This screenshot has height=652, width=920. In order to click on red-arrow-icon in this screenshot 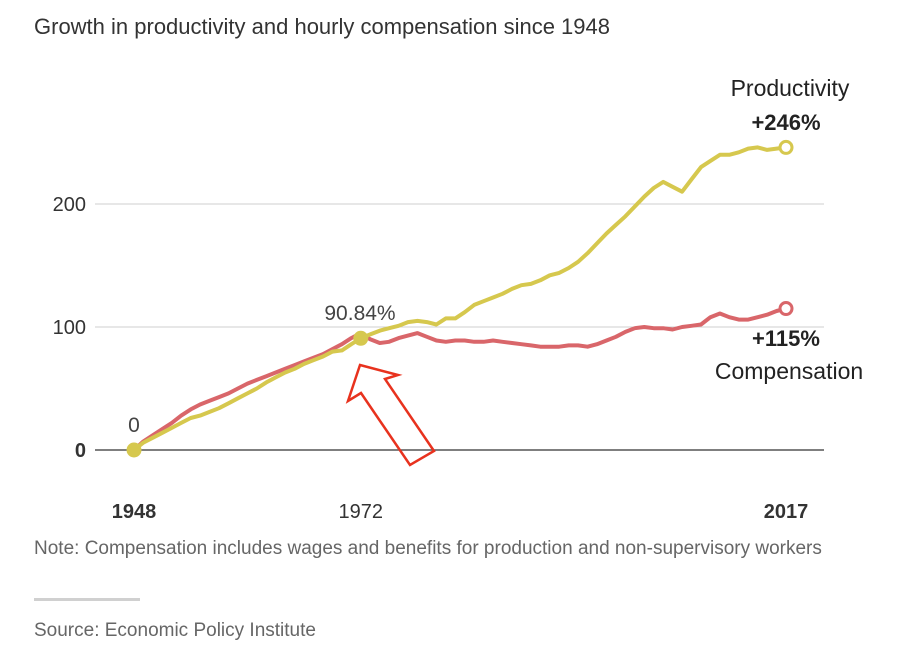, I will do `click(390, 415)`.